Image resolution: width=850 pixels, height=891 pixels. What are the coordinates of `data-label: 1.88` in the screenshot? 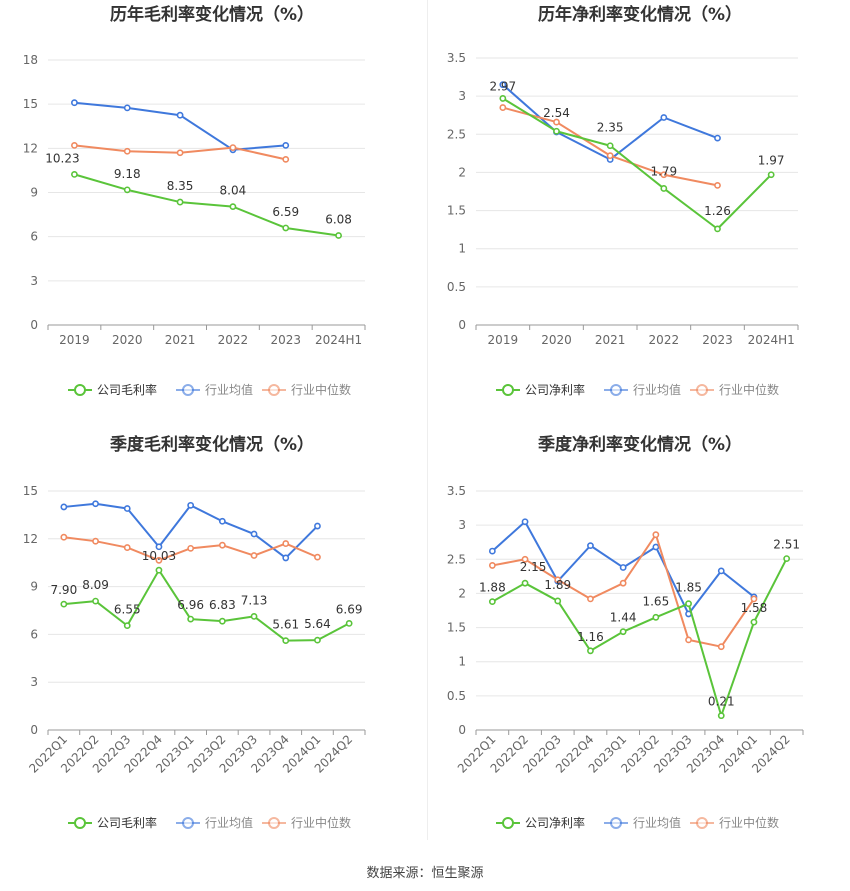 It's located at (492, 588).